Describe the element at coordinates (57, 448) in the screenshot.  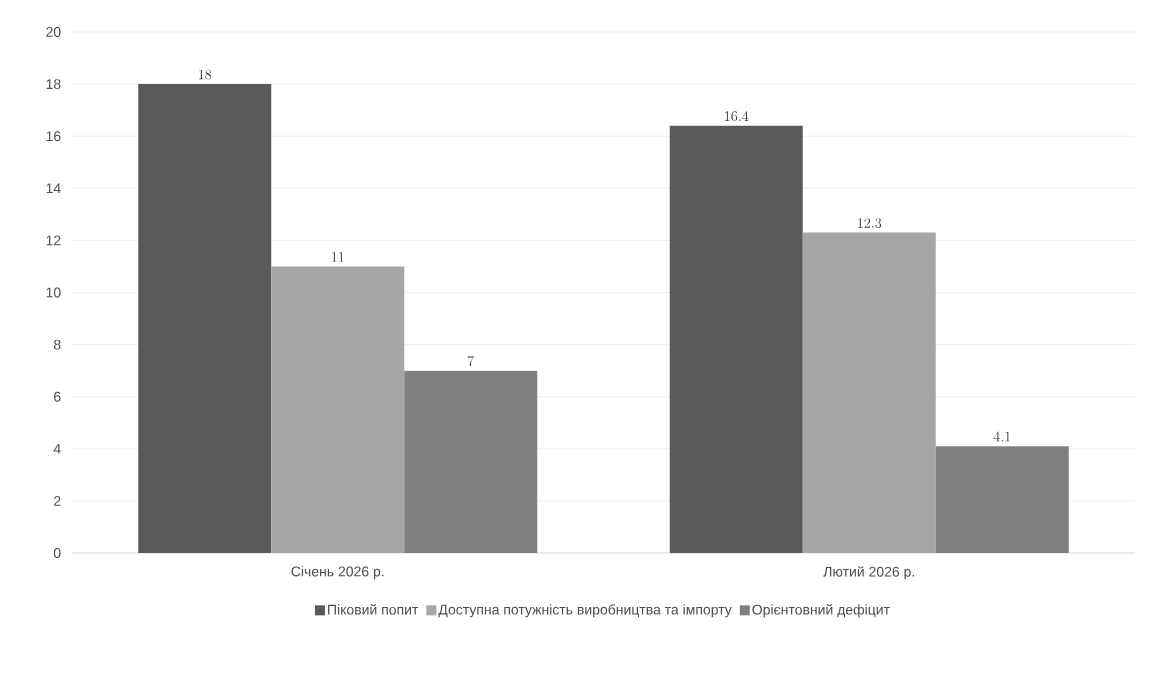
I see `y-tick-label: 4` at that location.